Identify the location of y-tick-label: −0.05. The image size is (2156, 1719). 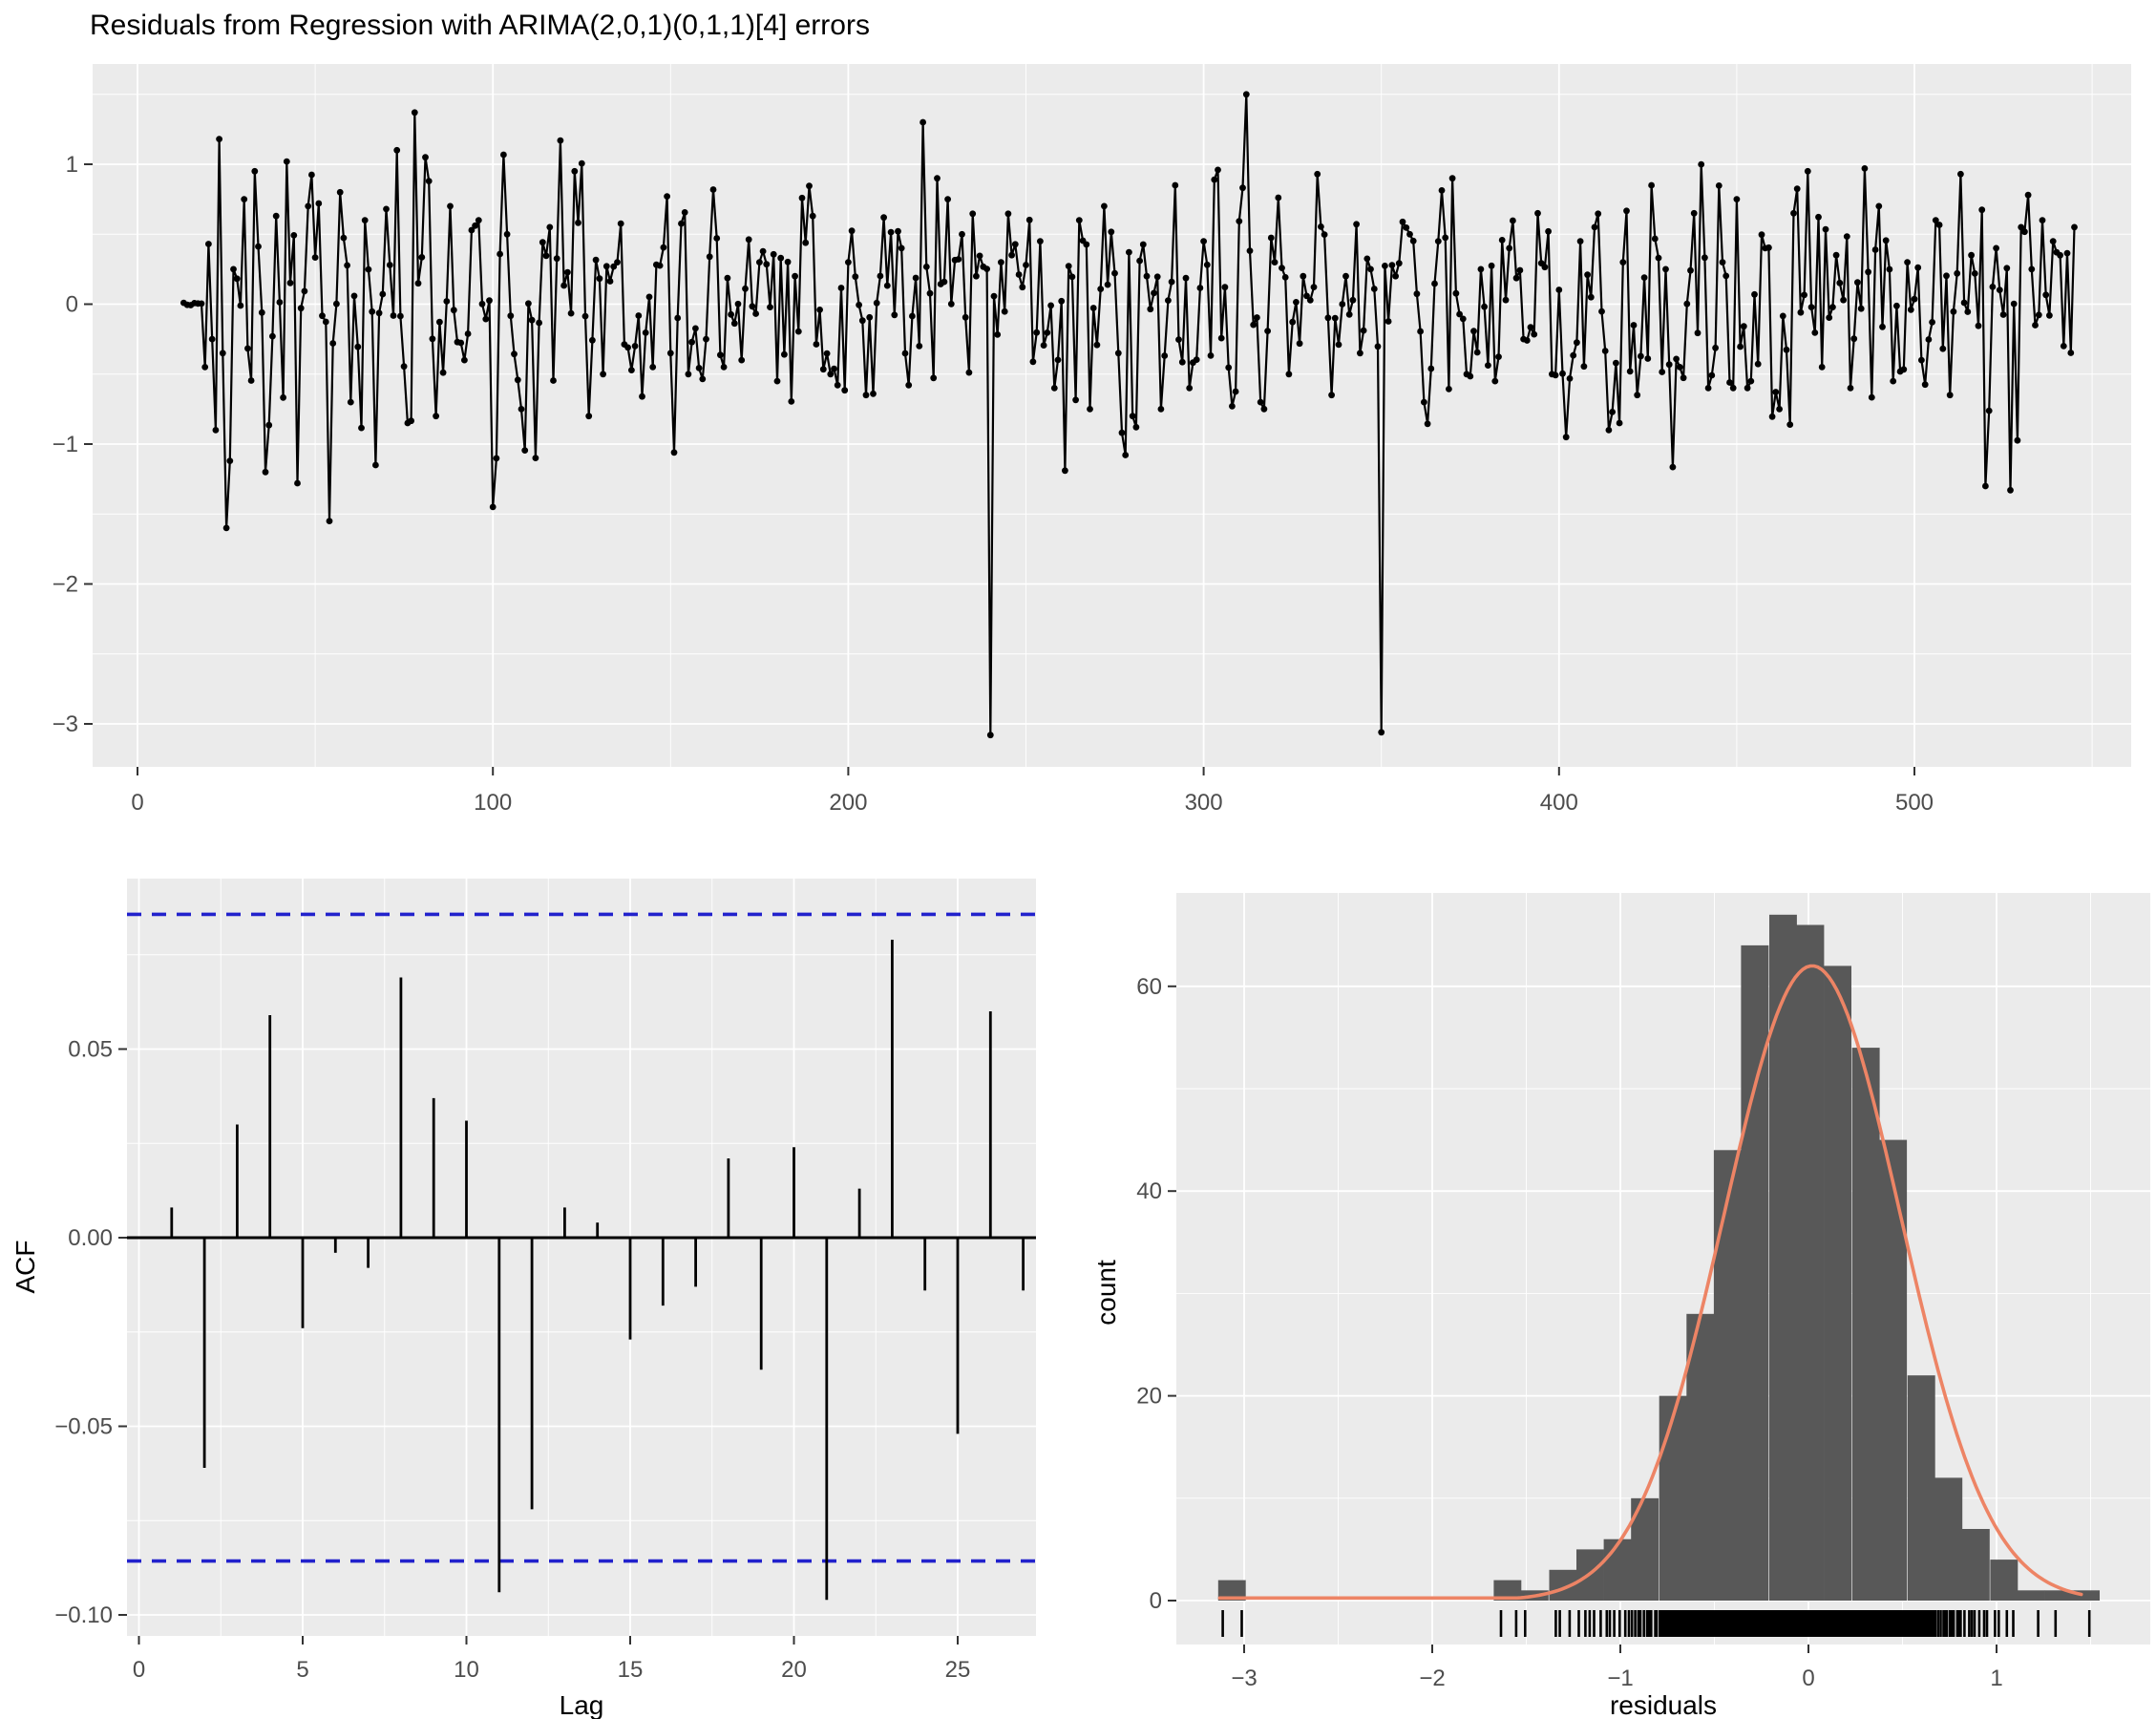
(84, 1427).